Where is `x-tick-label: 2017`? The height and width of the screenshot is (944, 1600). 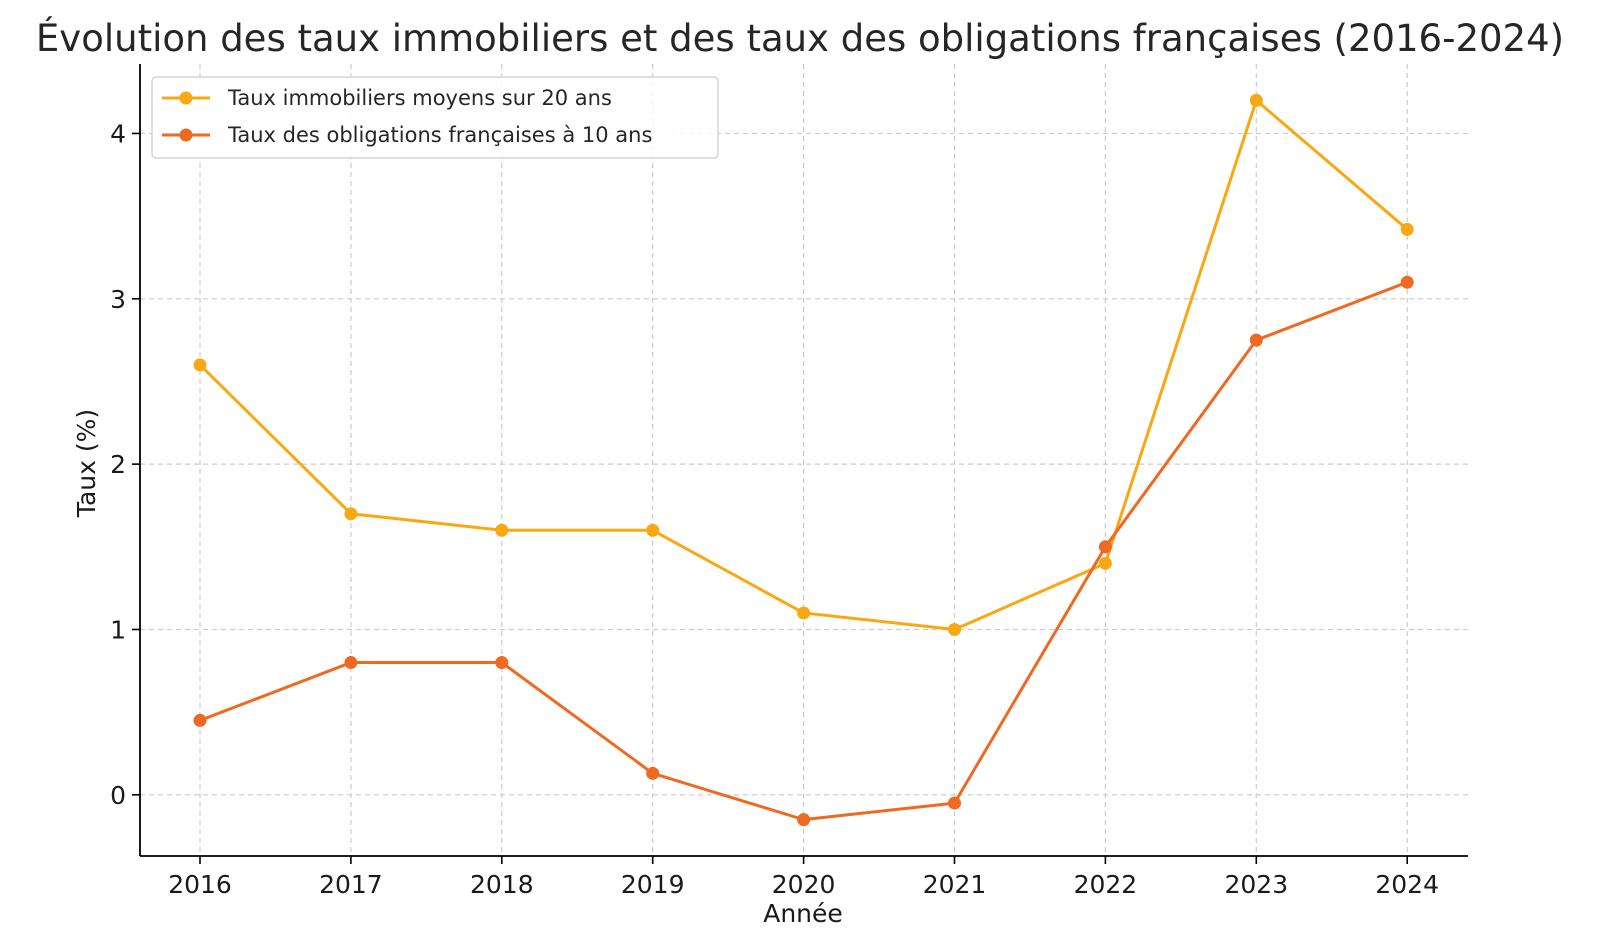
x-tick-label: 2017 is located at coordinates (351, 884).